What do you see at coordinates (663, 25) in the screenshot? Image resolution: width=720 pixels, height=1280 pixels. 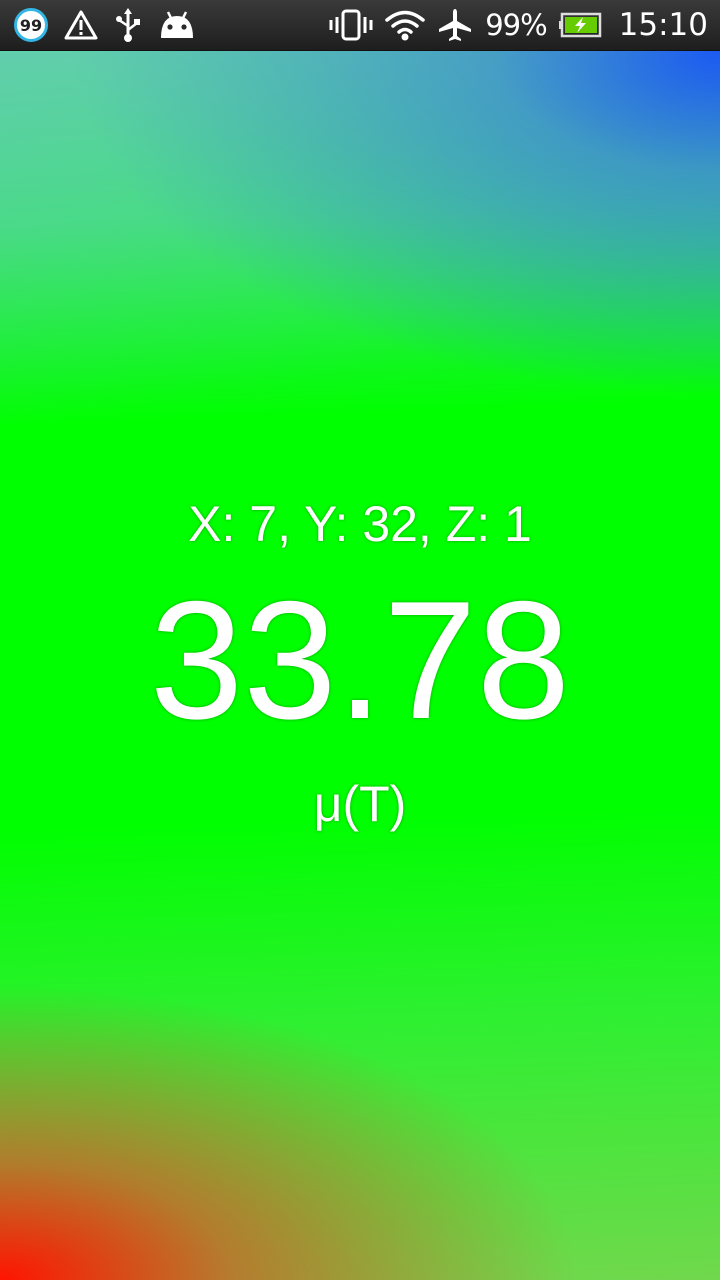 I see `clock: 15:10` at bounding box center [663, 25].